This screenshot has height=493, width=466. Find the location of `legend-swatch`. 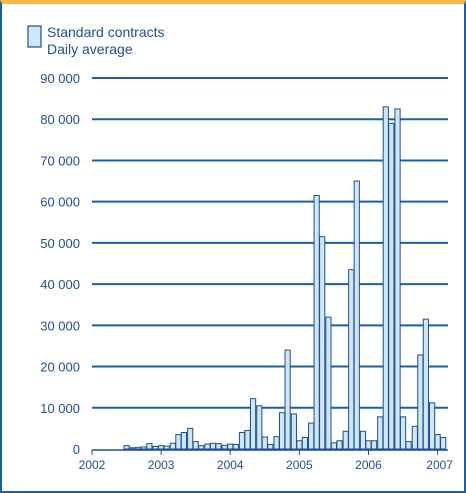

legend-swatch is located at coordinates (34, 36).